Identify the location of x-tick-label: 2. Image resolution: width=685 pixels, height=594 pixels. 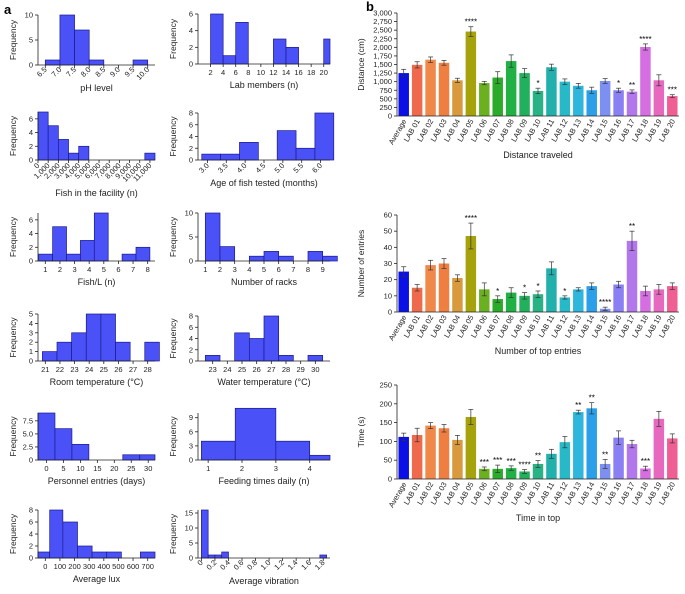
(220, 269).